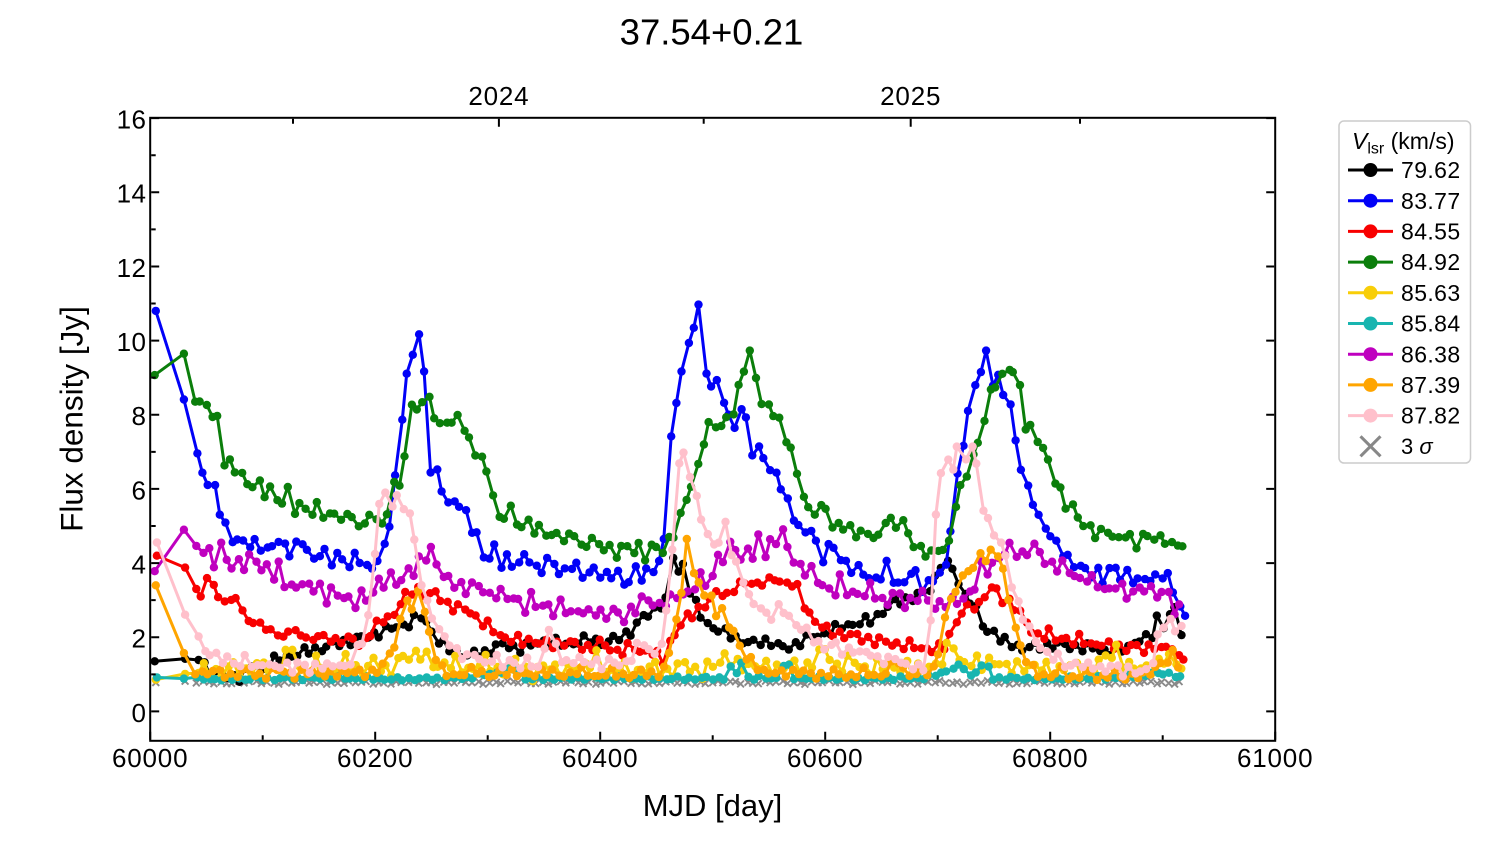 The height and width of the screenshot is (849, 1500). What do you see at coordinates (498, 96) in the screenshot?
I see `svg-text: 2024` at bounding box center [498, 96].